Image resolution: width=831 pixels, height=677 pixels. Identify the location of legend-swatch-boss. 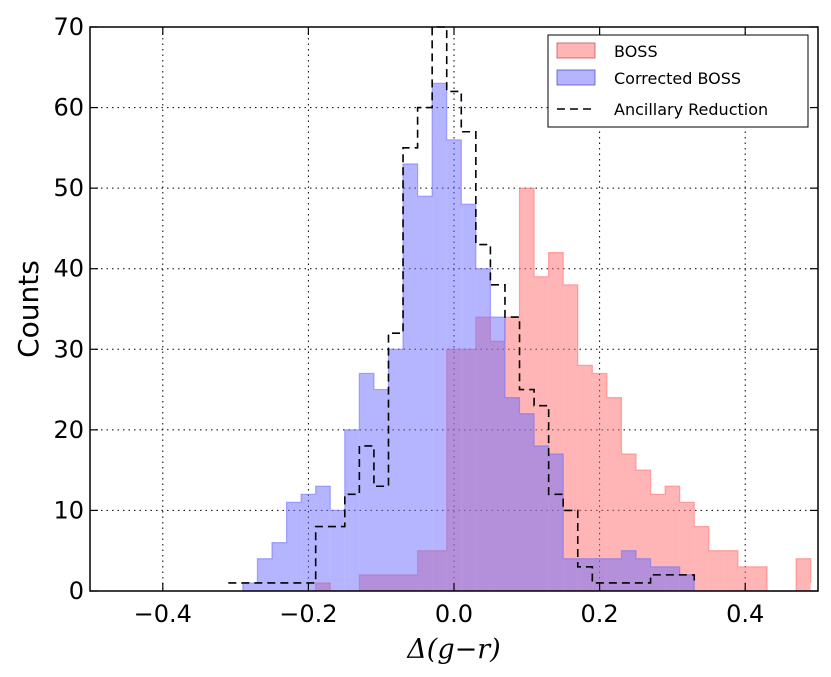
(576, 50).